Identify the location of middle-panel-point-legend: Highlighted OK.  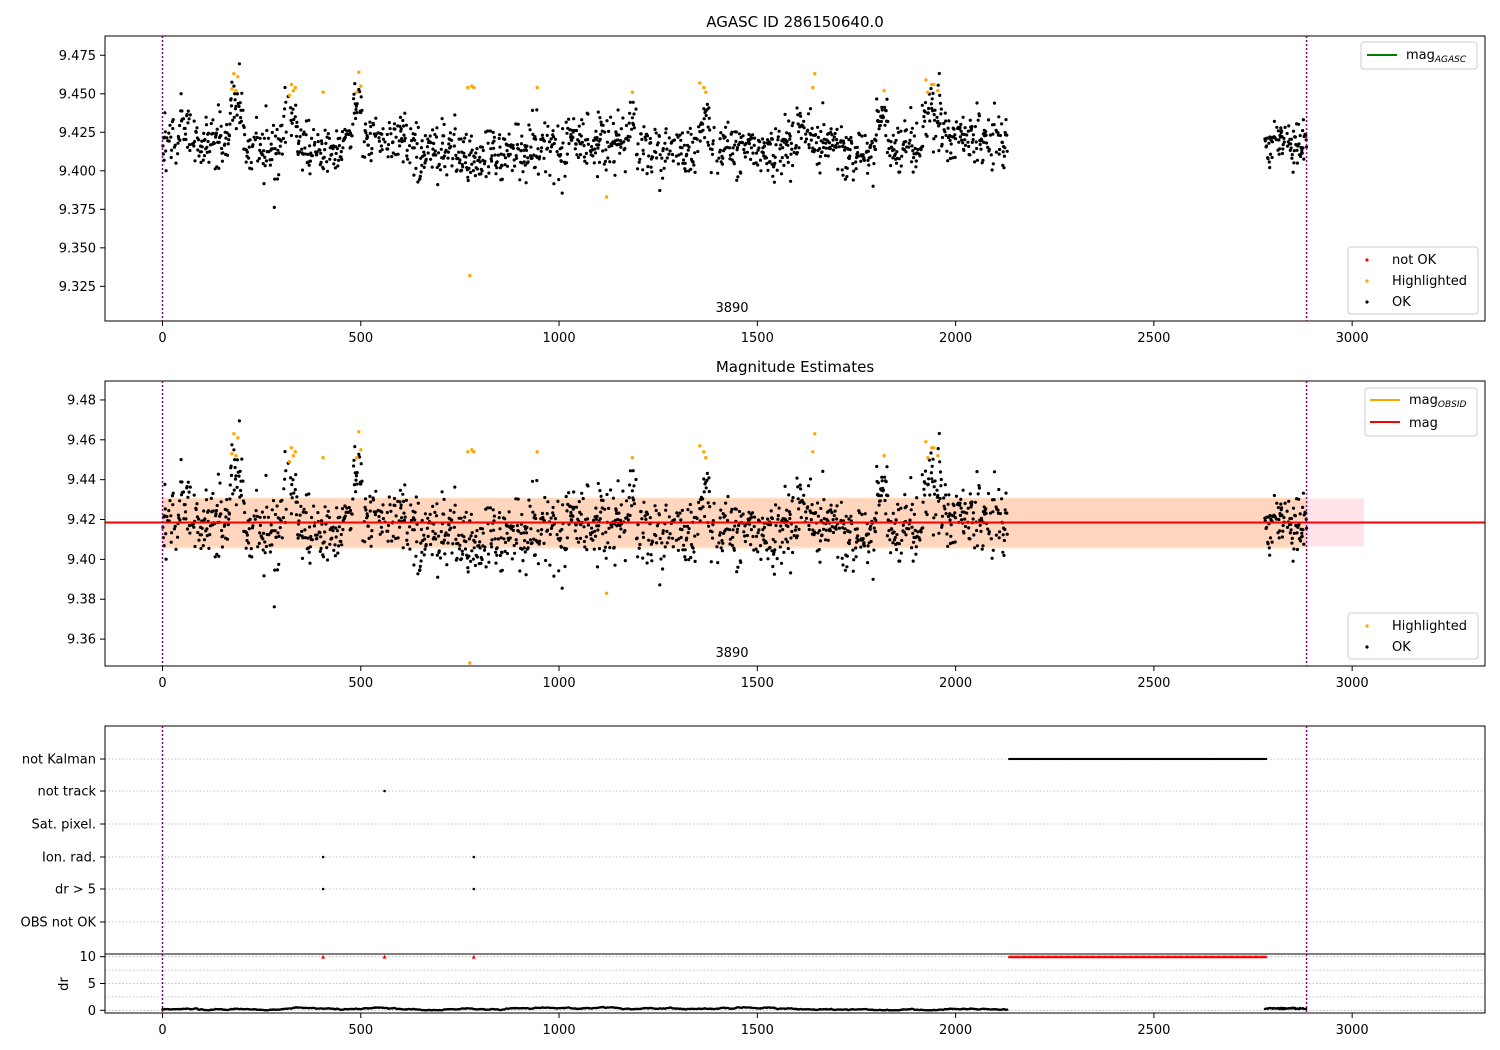
(1413, 636).